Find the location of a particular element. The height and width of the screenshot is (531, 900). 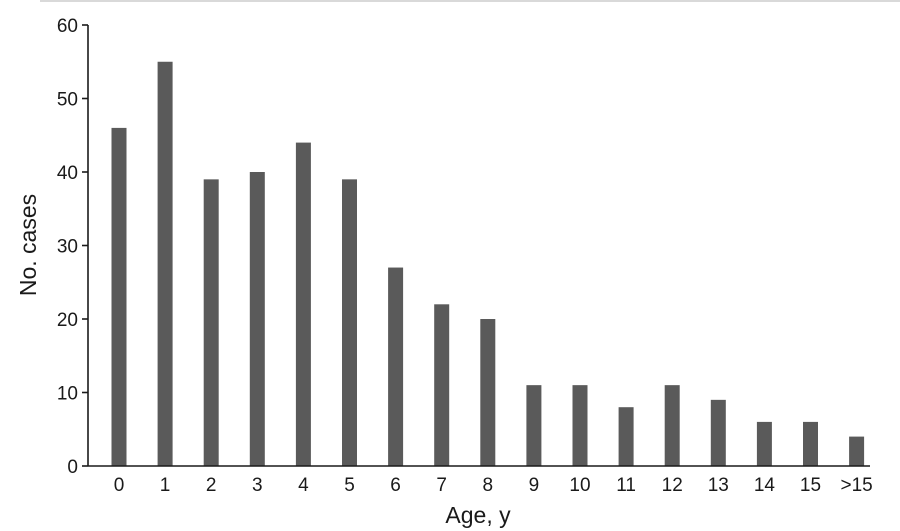

x-tick-label: 5 is located at coordinates (349, 485).